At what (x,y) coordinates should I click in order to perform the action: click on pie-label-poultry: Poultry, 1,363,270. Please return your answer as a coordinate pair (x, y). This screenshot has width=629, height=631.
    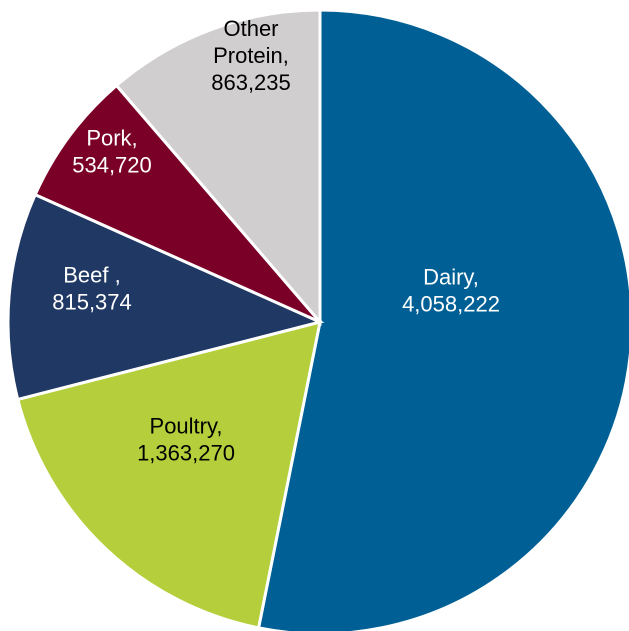
    Looking at the image, I should click on (186, 439).